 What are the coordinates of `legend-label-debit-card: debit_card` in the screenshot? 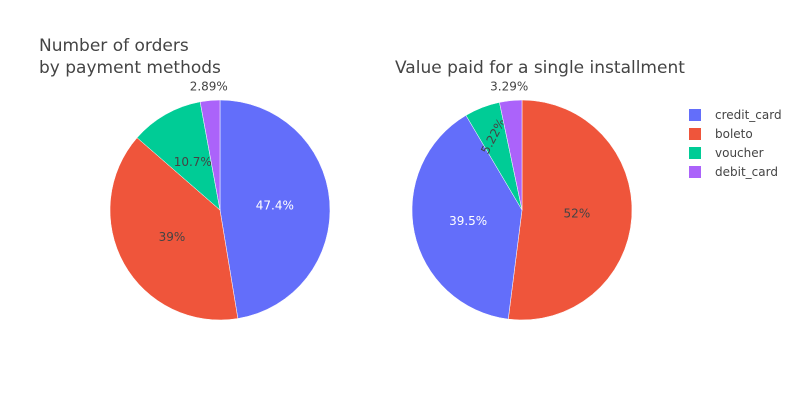 It's located at (746, 172).